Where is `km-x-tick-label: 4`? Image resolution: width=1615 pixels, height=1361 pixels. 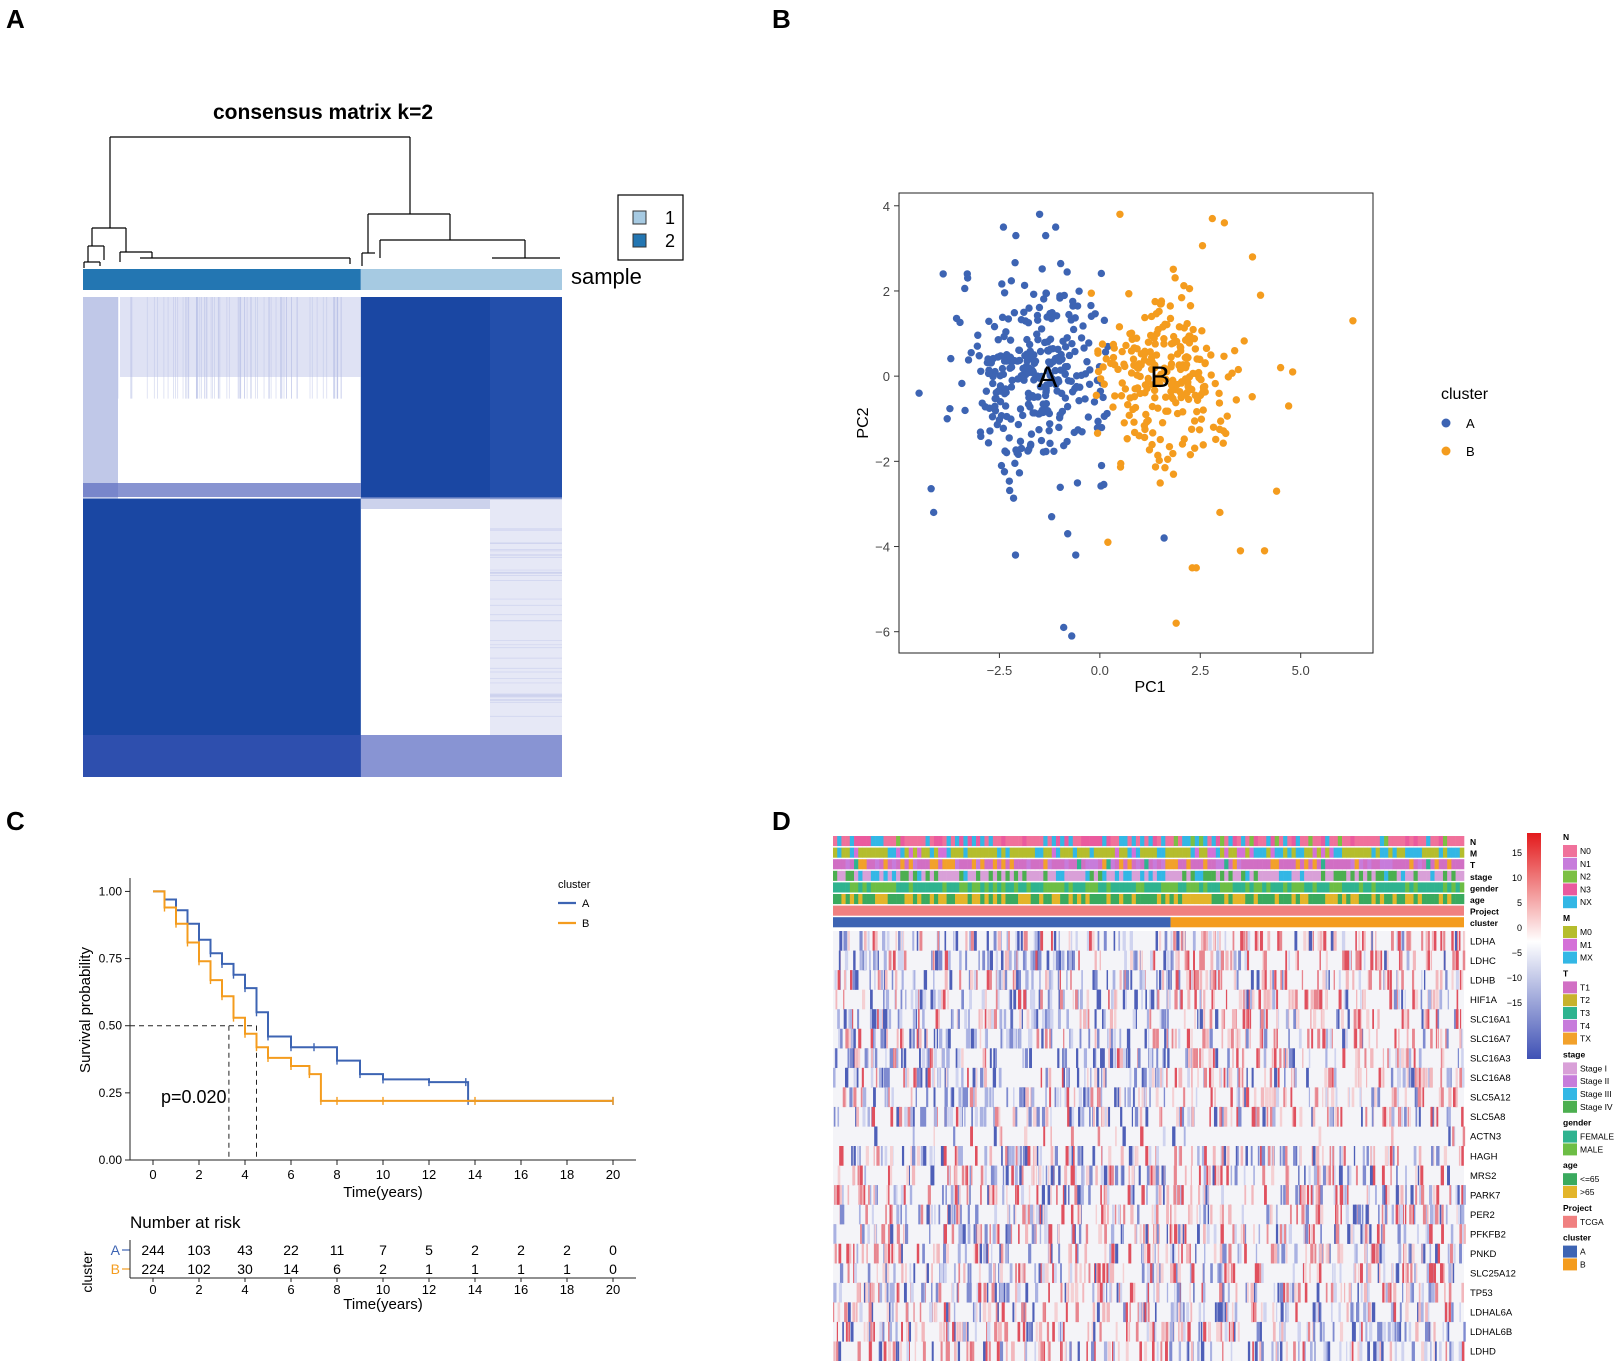
km-x-tick-label: 4 is located at coordinates (244, 1174).